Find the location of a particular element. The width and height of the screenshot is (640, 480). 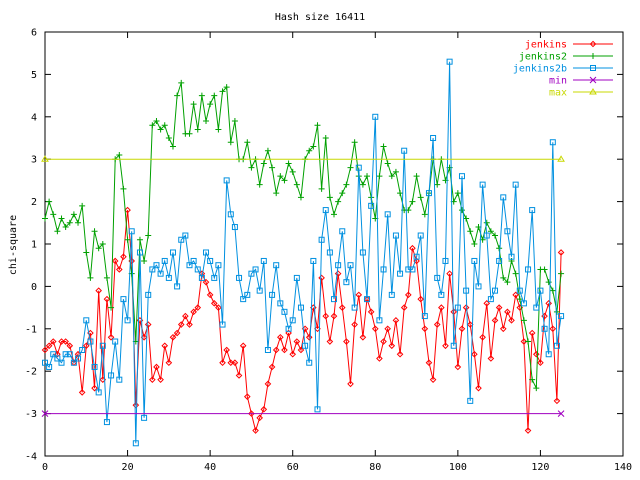

chart-title: Hash size 16411 is located at coordinates (320, 17).